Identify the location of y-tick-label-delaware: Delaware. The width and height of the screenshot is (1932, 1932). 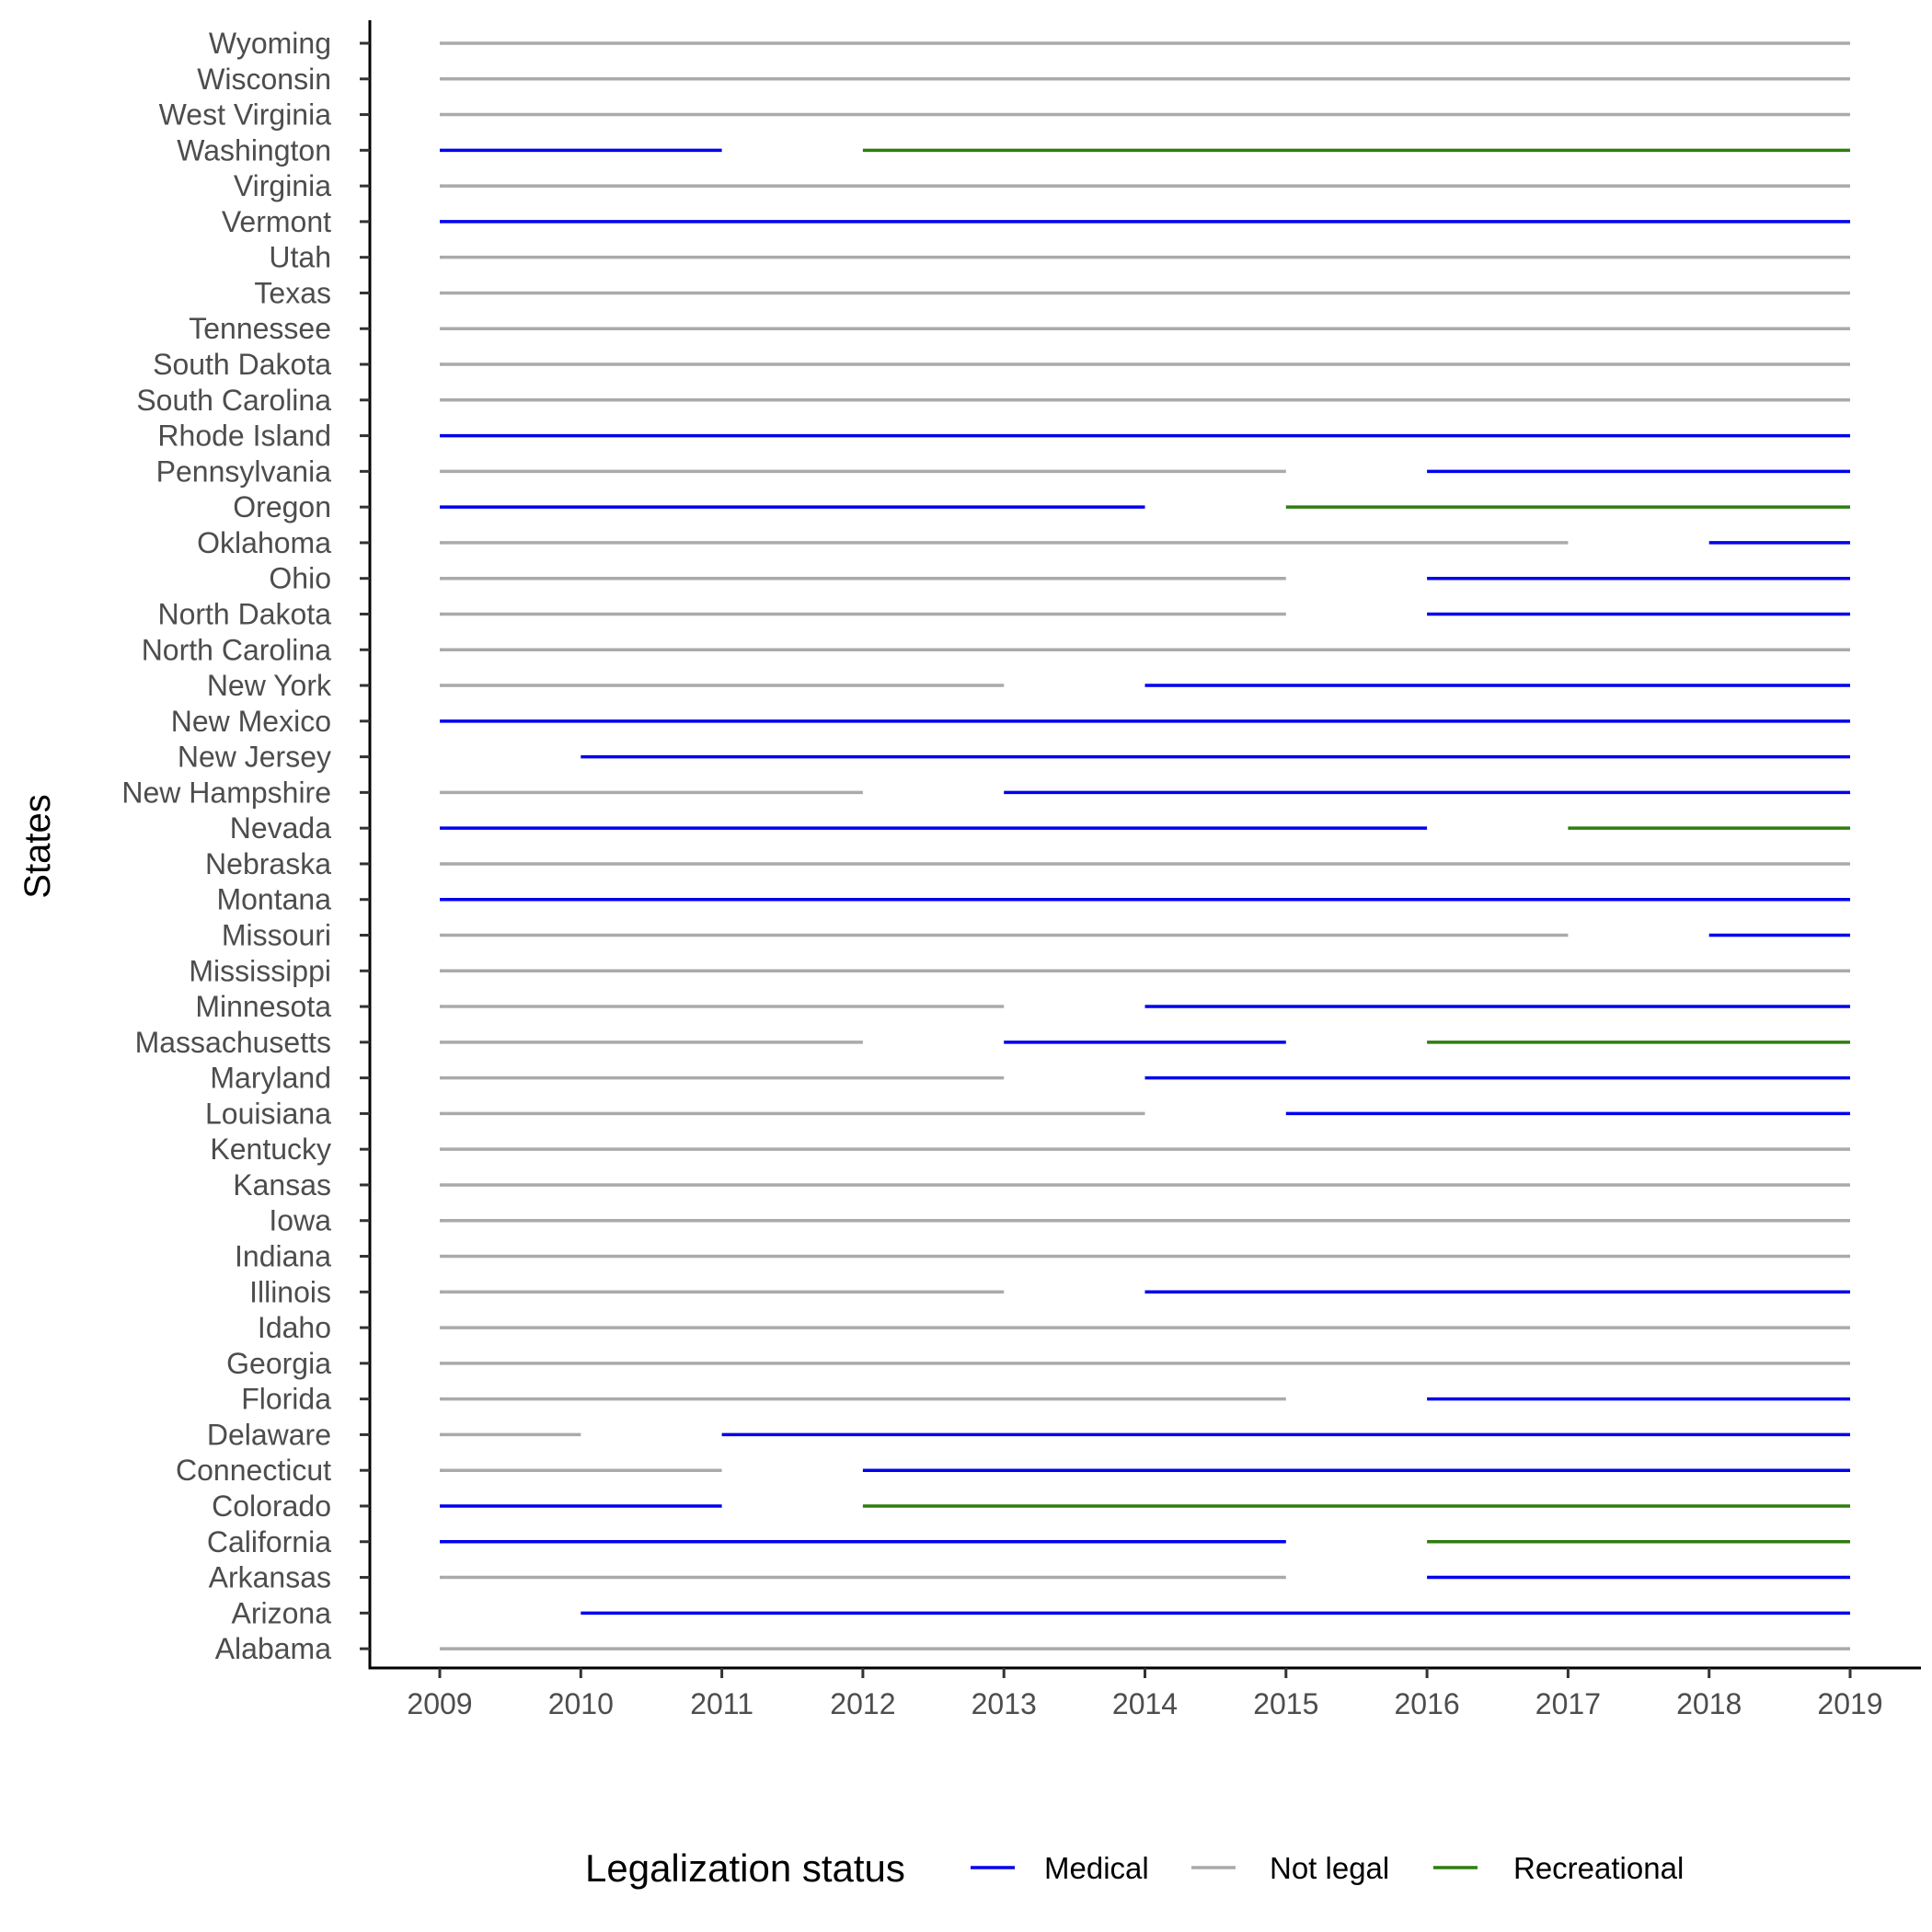
(269, 1434).